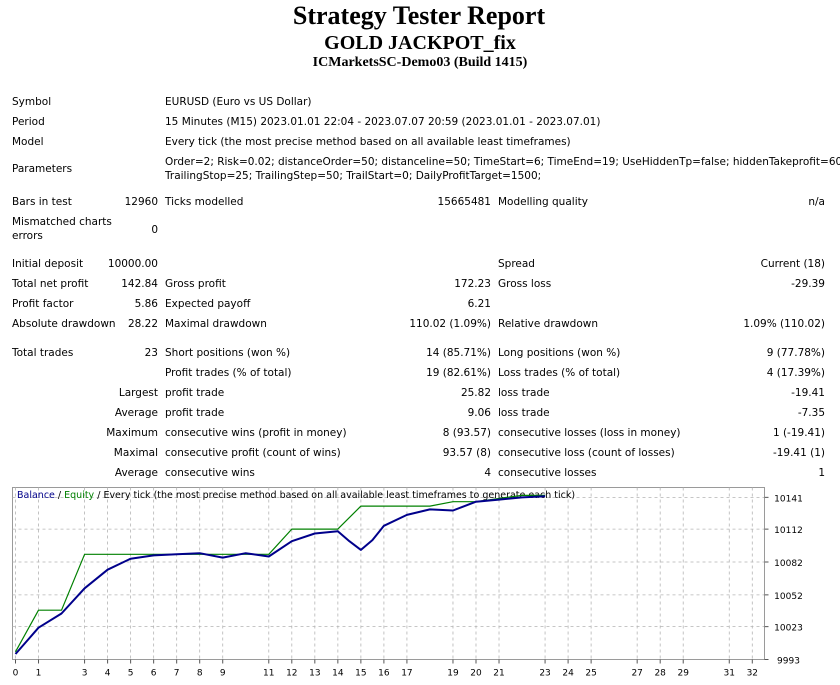  I want to click on x-tick-label: 24, so click(568, 674).